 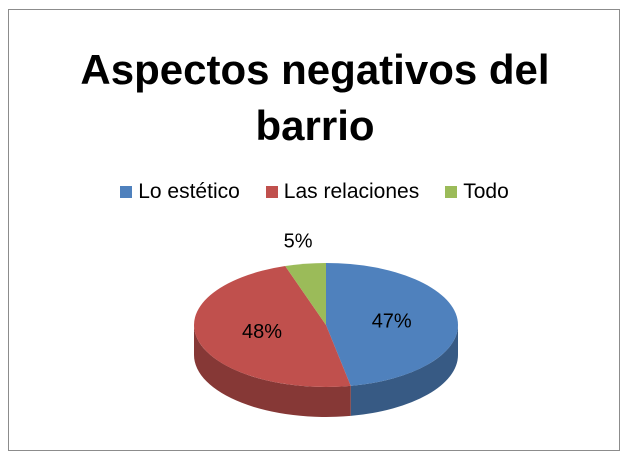 What do you see at coordinates (262, 332) in the screenshot?
I see `data-label: 48%` at bounding box center [262, 332].